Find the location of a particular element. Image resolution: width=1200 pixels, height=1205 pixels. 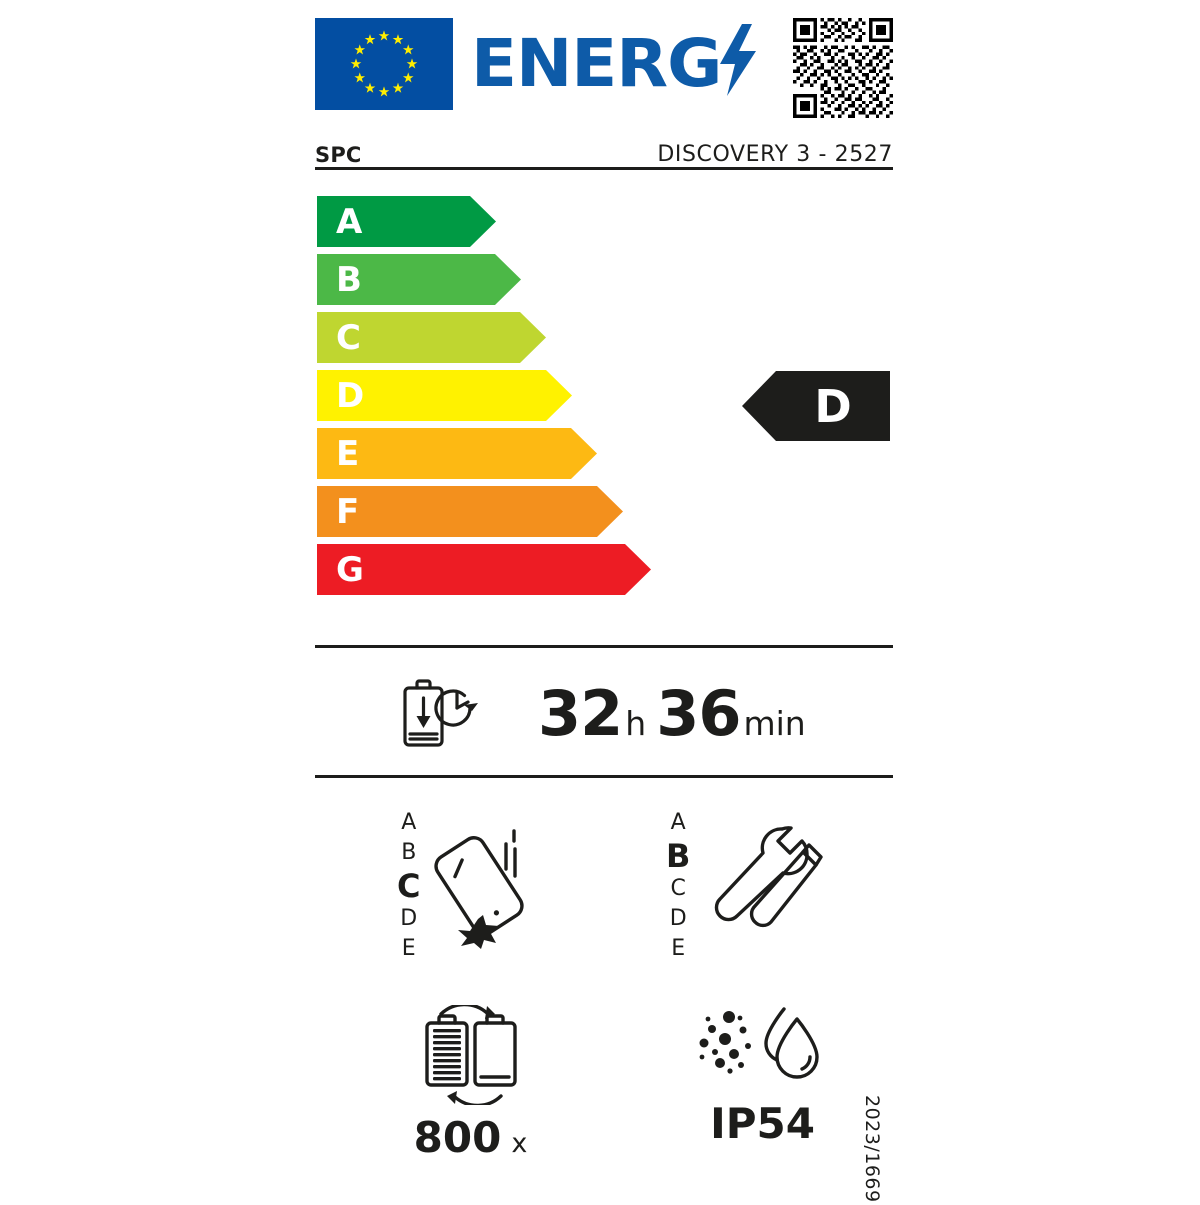

ingress-protection-caption: IP54 is located at coordinates (762, 1124).